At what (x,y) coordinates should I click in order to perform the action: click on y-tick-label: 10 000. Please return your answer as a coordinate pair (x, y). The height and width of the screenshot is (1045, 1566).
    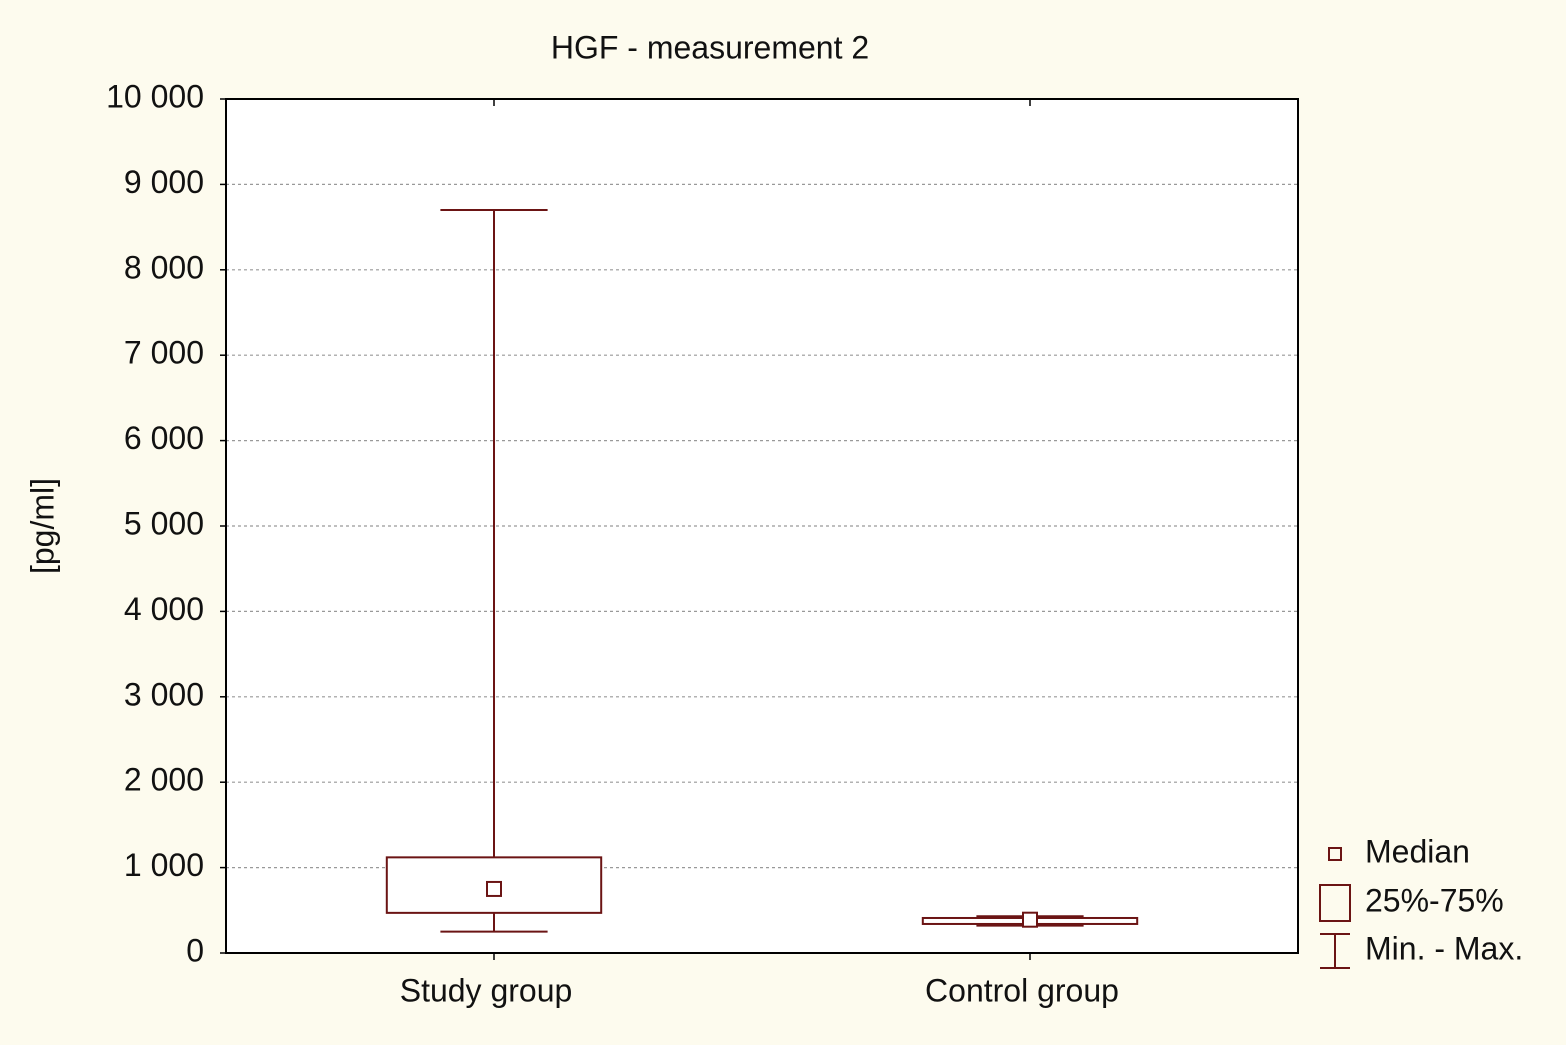
    Looking at the image, I should click on (155, 96).